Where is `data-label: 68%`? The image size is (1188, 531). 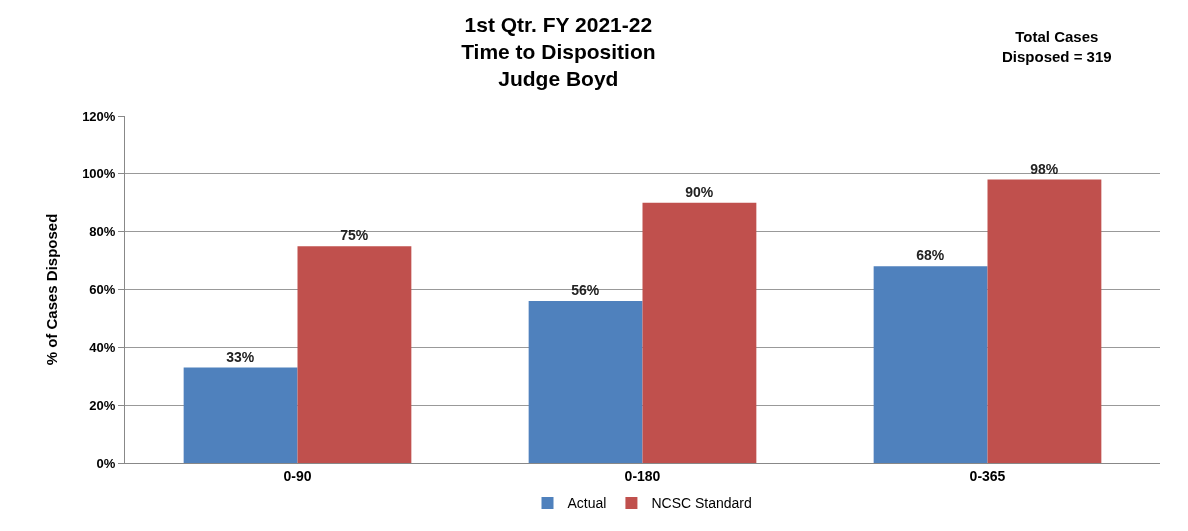
data-label: 68% is located at coordinates (930, 255).